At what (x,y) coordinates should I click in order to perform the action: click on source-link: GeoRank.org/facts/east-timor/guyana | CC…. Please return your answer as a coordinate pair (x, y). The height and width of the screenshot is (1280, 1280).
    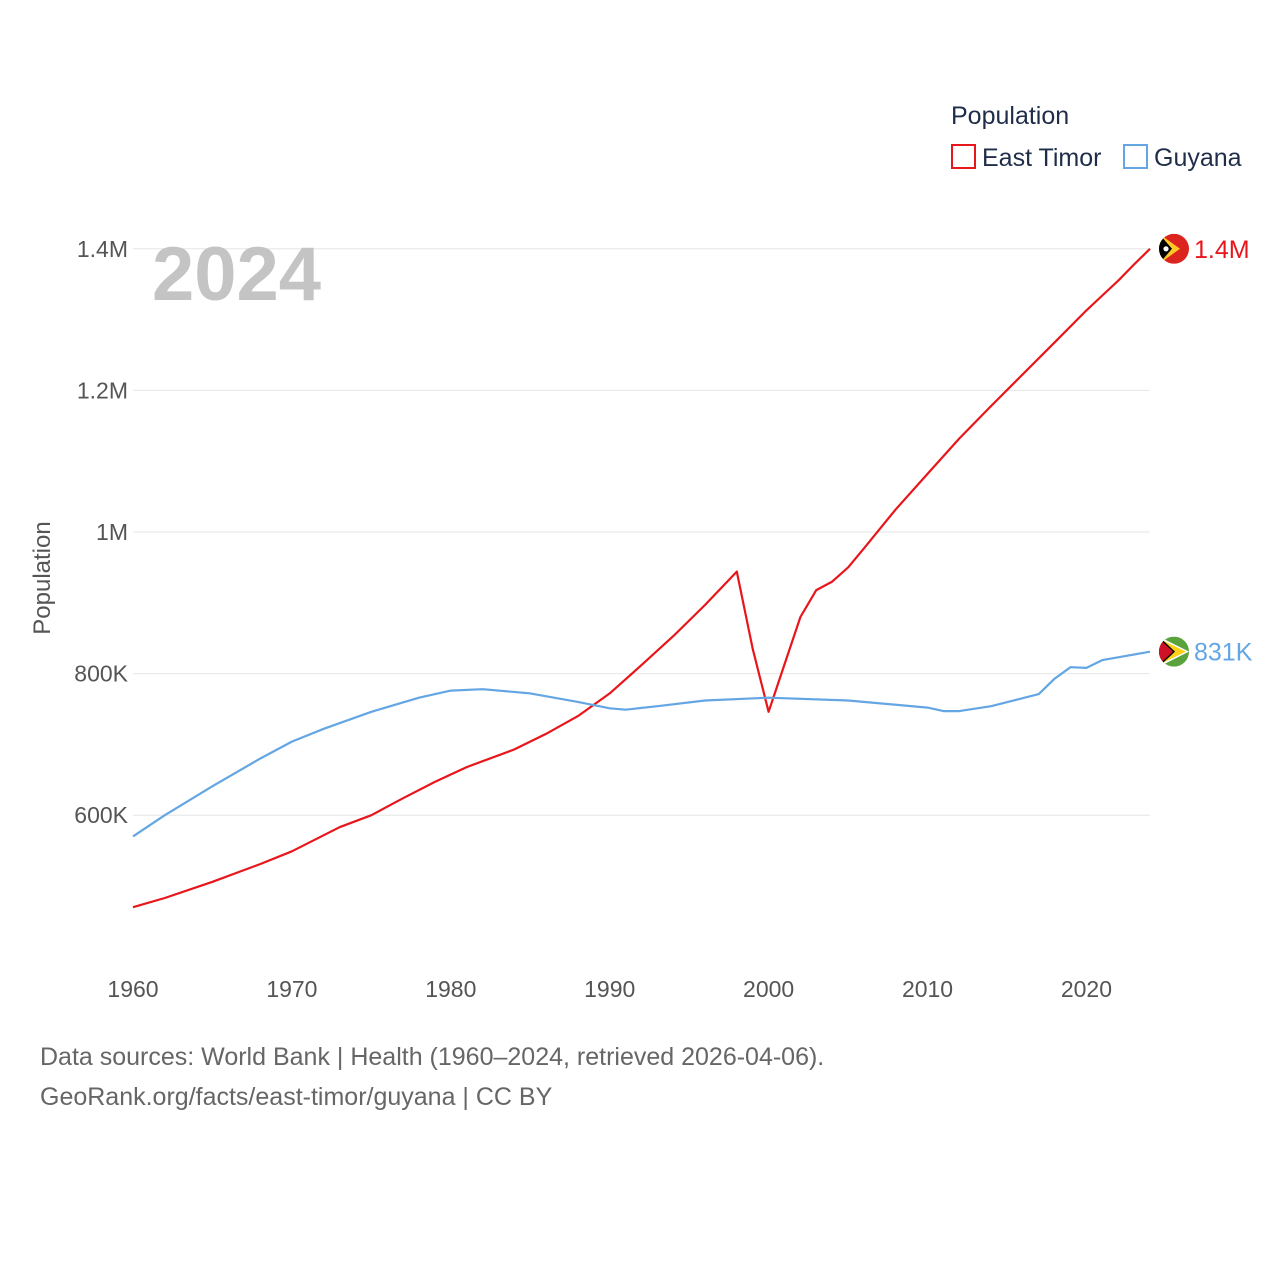
    Looking at the image, I should click on (296, 1097).